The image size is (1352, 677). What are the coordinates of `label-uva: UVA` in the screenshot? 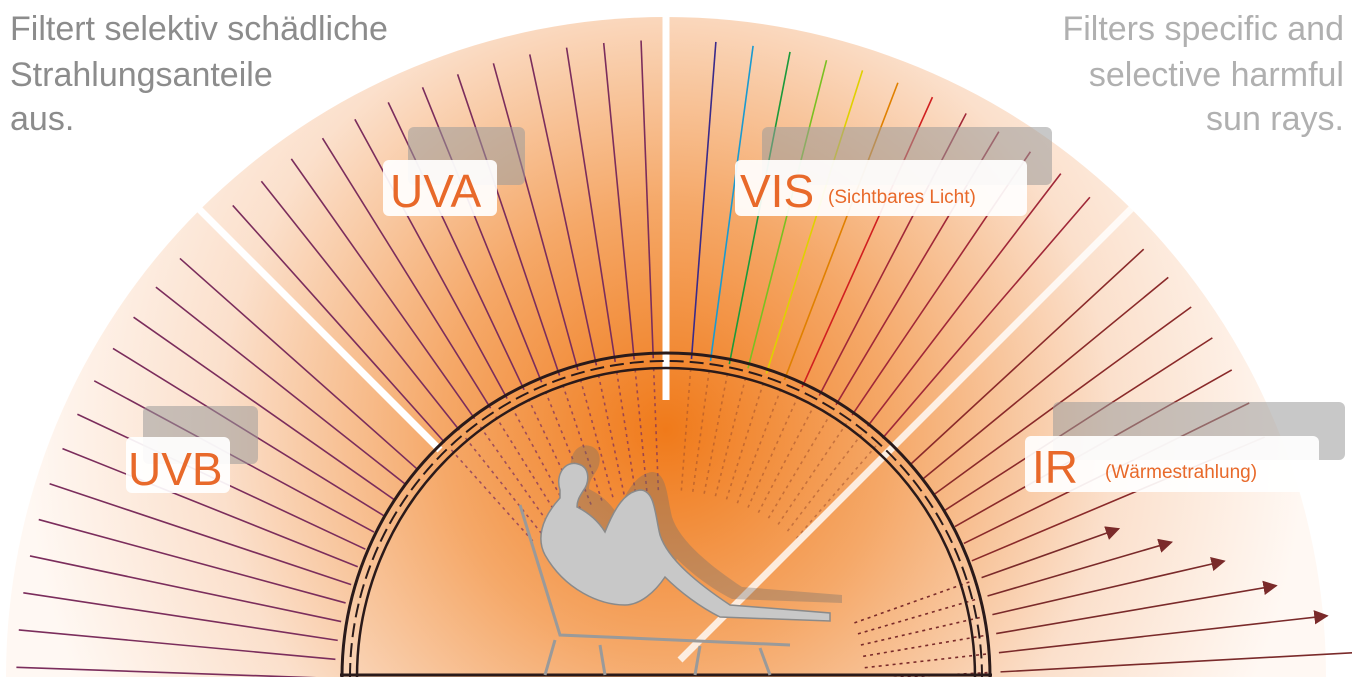 It's located at (435, 191).